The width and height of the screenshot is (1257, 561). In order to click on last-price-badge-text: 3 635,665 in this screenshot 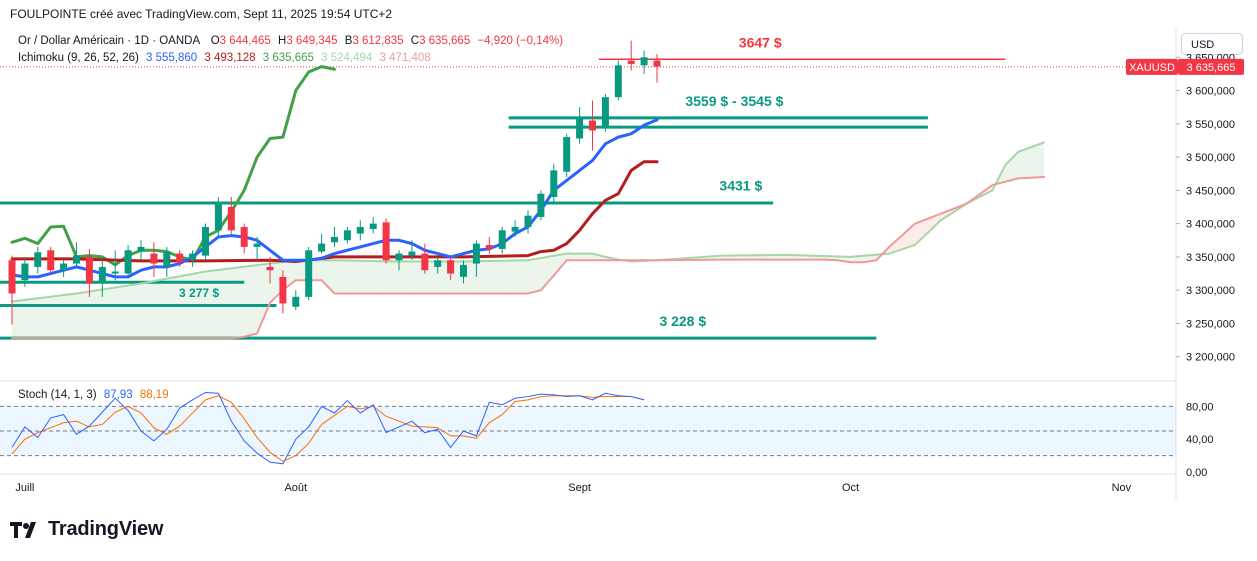, I will do `click(1211, 68)`.